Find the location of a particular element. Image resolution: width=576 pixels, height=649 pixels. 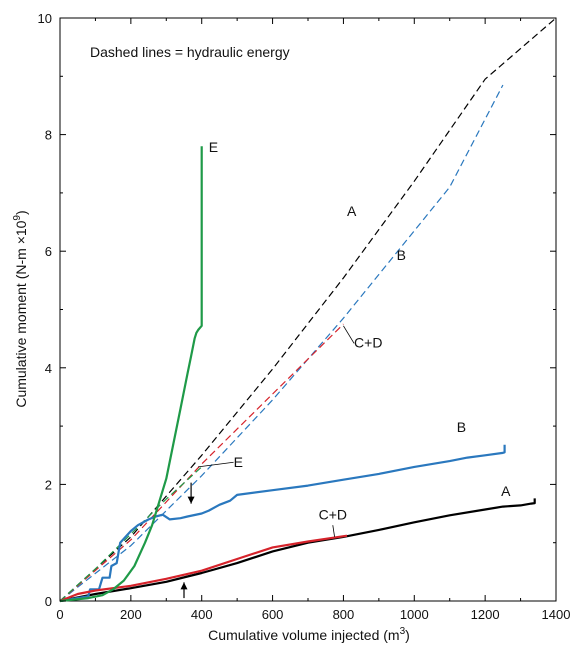

x-tick-label: 200 is located at coordinates (131, 614).